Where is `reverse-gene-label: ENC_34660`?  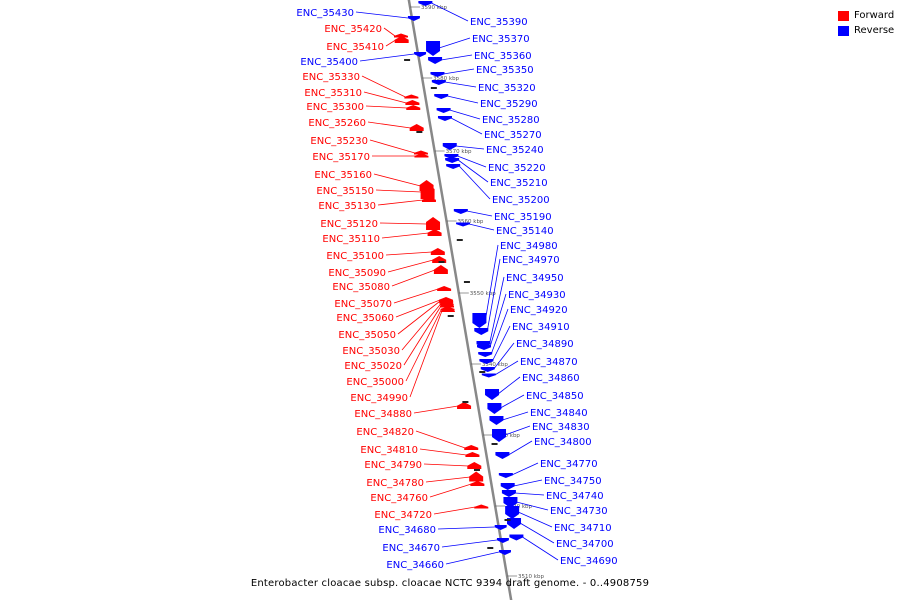 reverse-gene-label: ENC_34660 is located at coordinates (415, 565).